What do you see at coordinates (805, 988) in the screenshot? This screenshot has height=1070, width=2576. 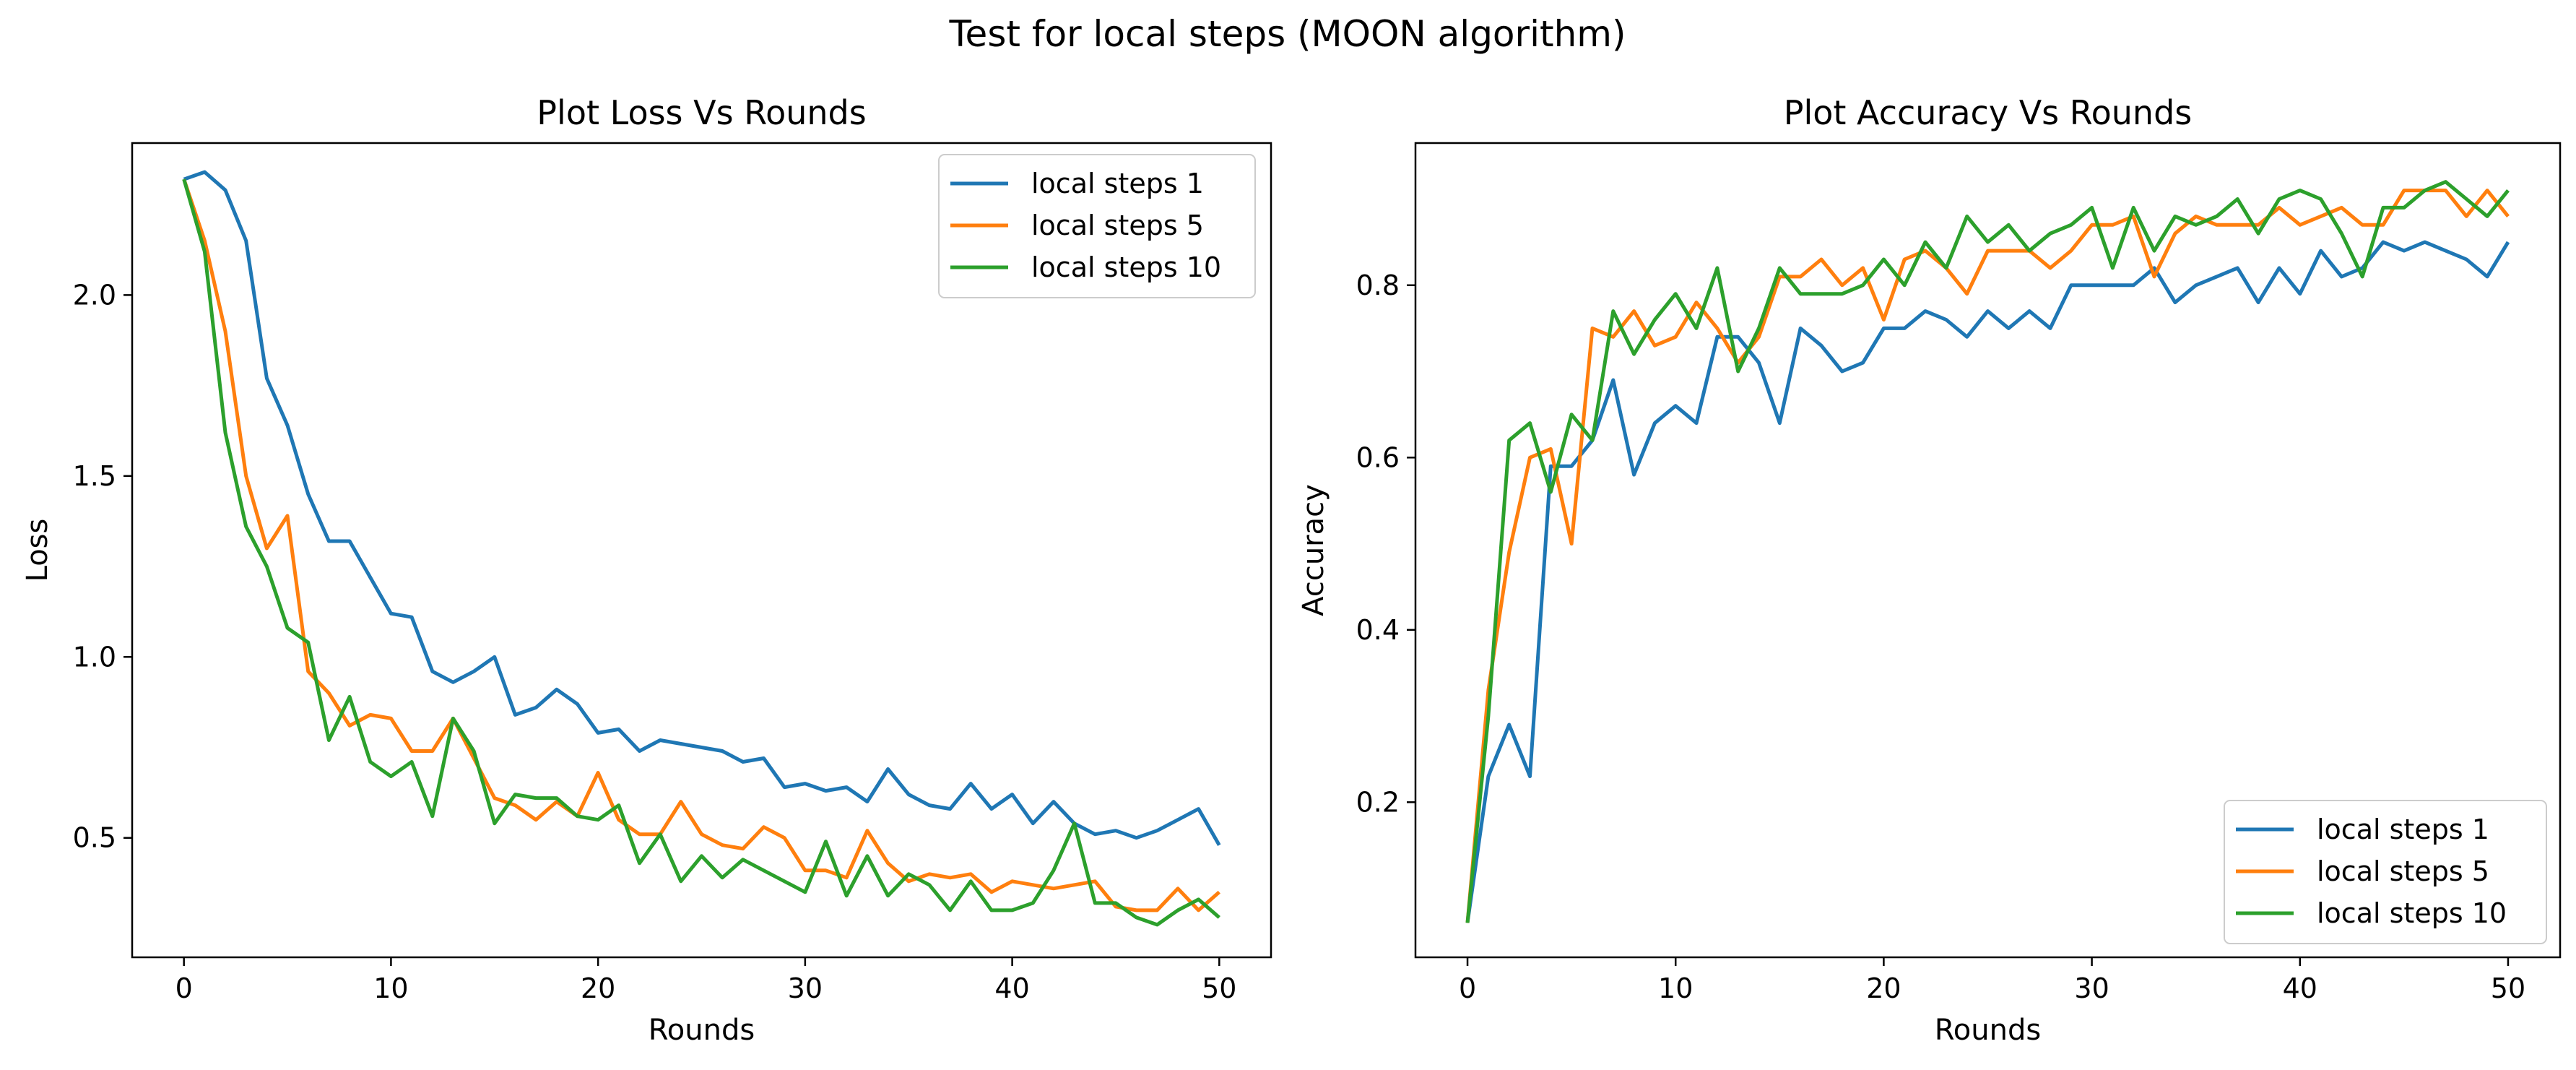 I see `loss-x-tick-label: 30` at bounding box center [805, 988].